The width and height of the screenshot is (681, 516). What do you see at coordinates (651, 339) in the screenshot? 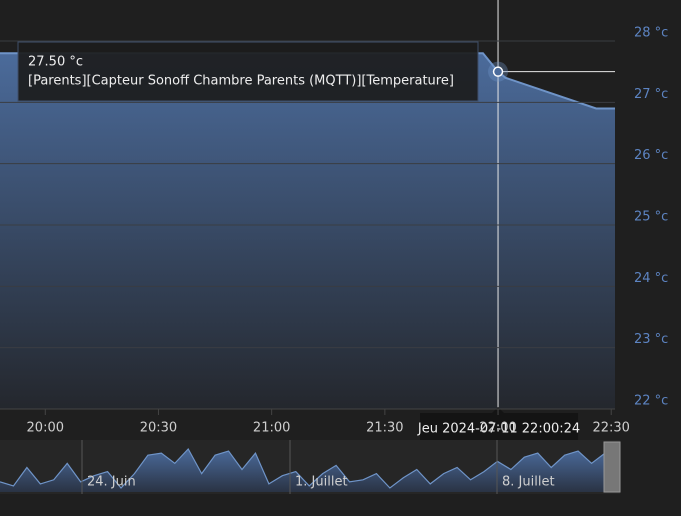
I see `y-tick-label: 23 °c` at bounding box center [651, 339].